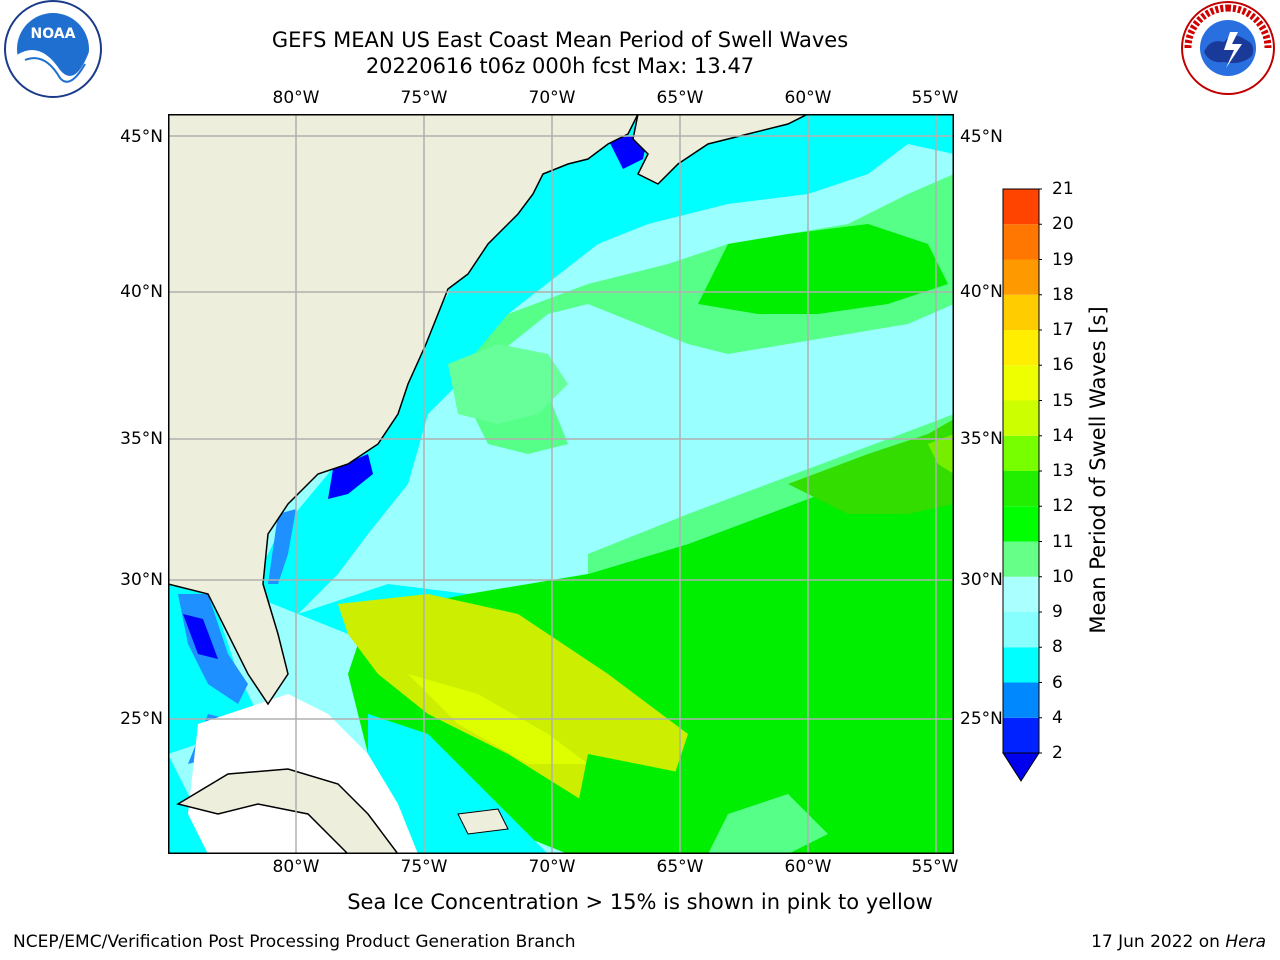  What do you see at coordinates (296, 98) in the screenshot?
I see `lon-label-top: 80°W` at bounding box center [296, 98].